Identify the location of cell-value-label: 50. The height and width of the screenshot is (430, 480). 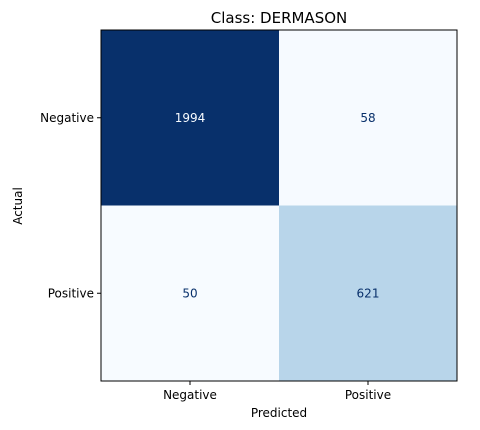
(189, 293).